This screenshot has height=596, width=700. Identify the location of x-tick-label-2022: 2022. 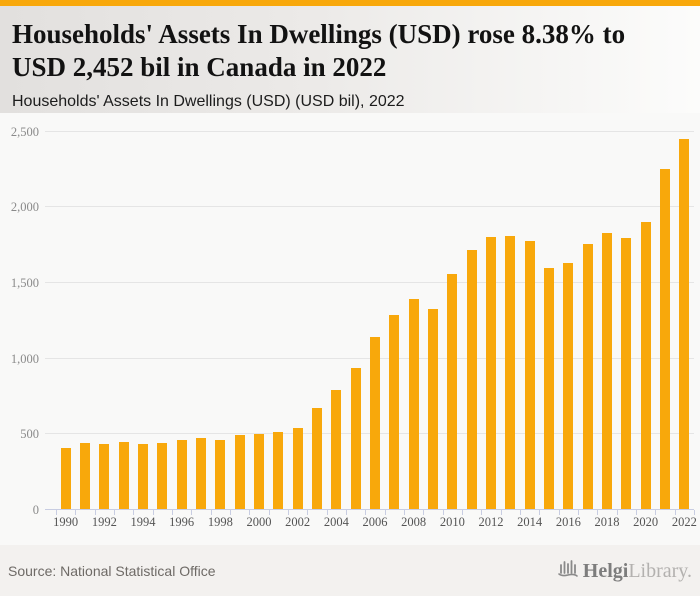
(684, 522).